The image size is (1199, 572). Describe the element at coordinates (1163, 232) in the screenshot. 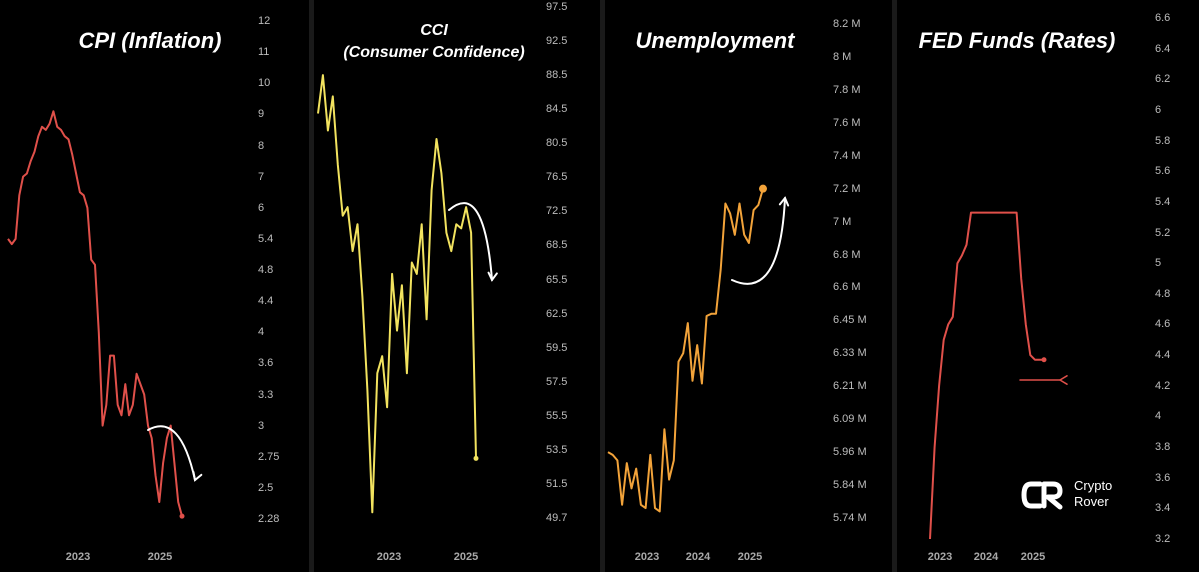

I see `y-tick-label: 5.2` at that location.